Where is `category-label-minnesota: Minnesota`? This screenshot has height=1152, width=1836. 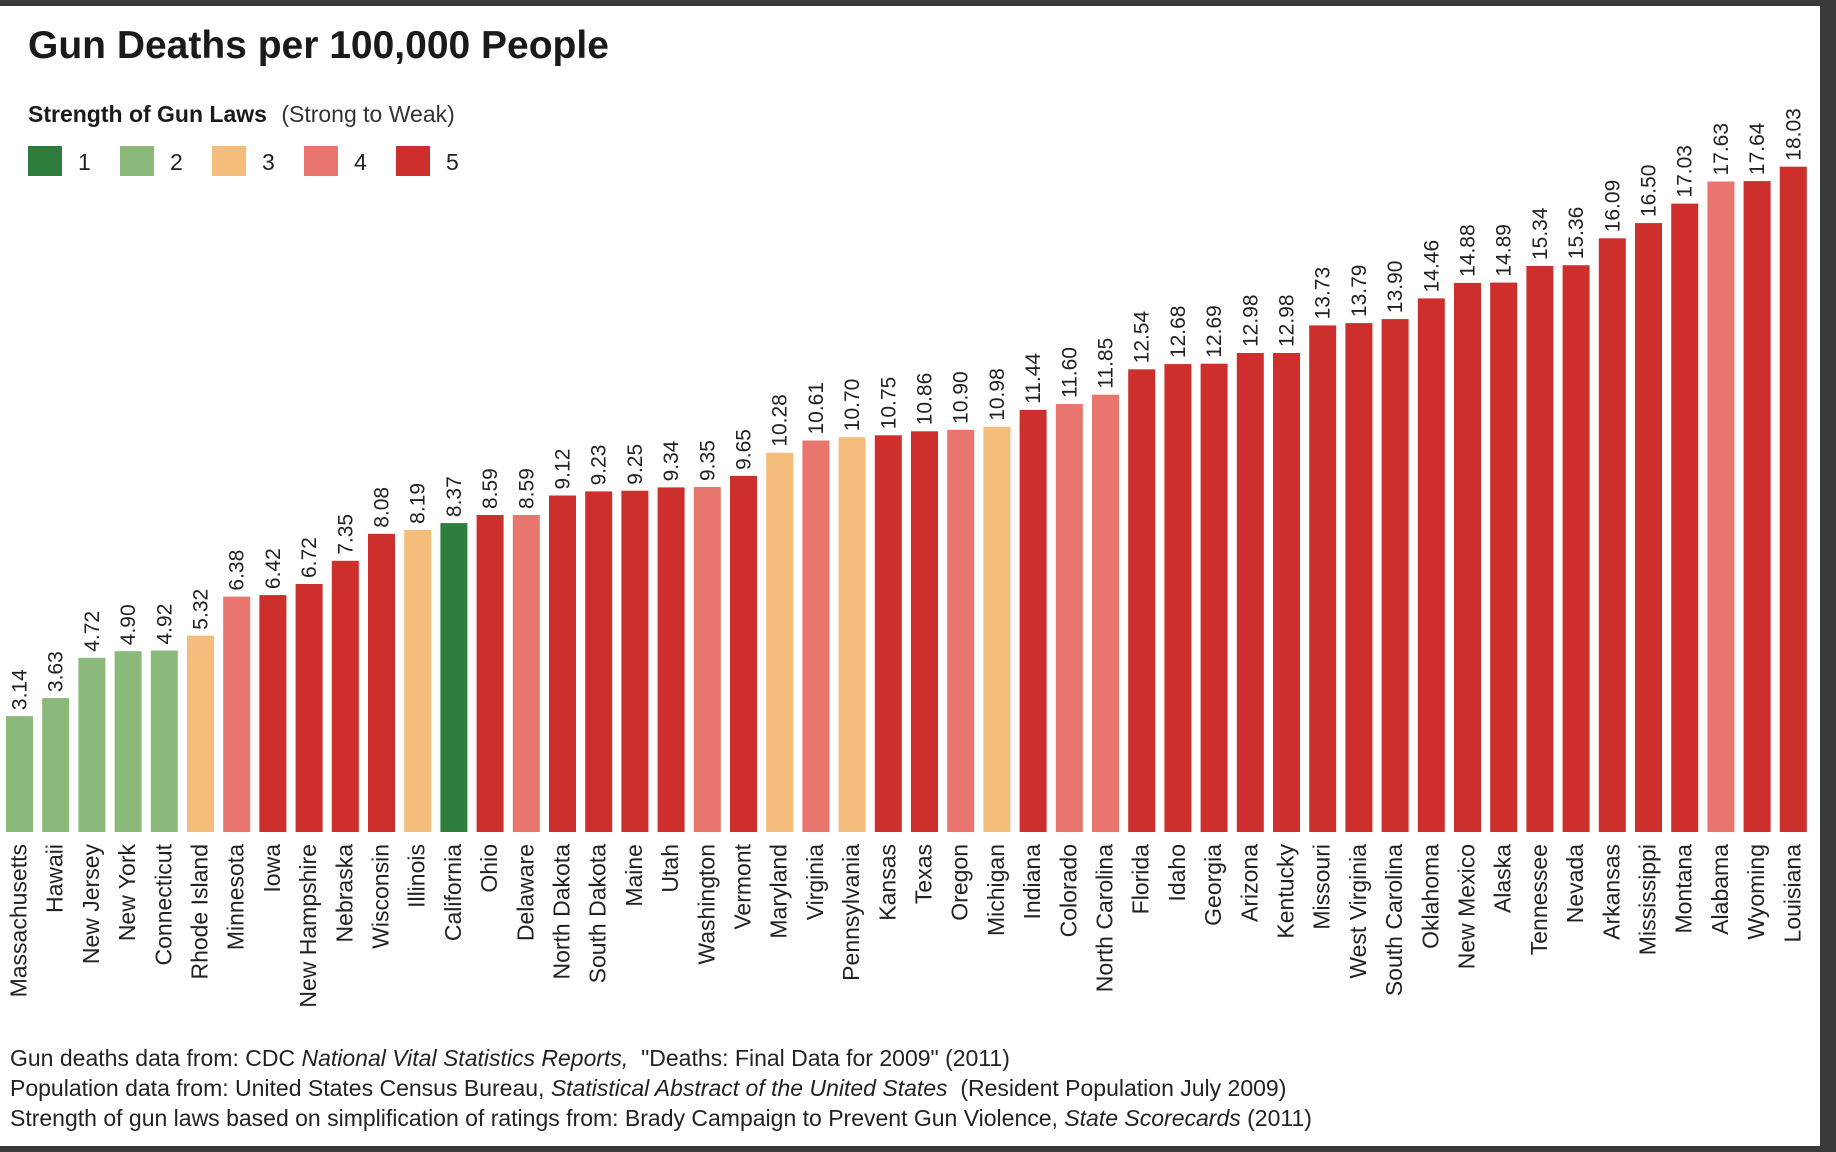
category-label-minnesota: Minnesota is located at coordinates (236, 897).